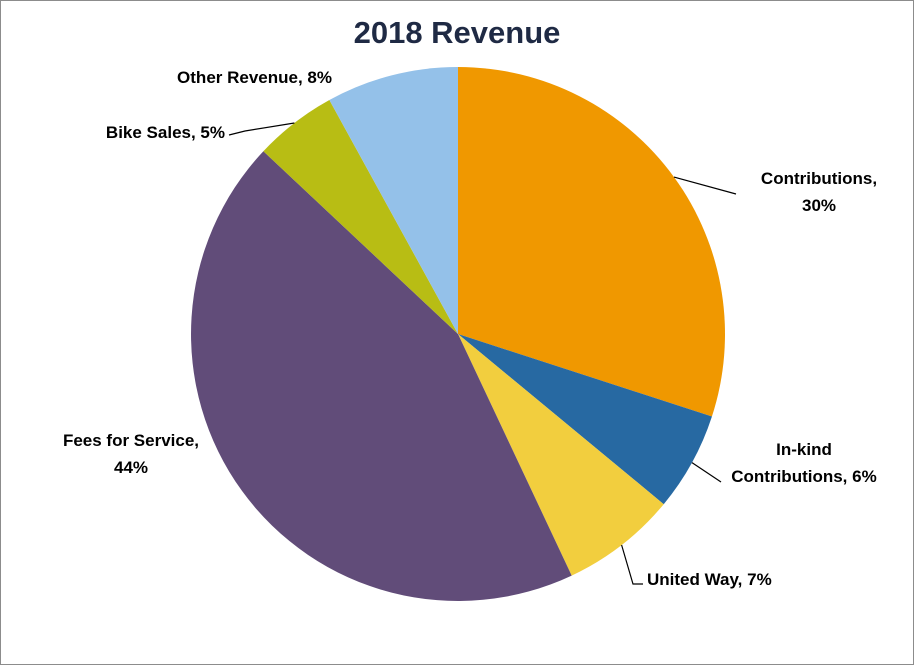 The height and width of the screenshot is (665, 914). I want to click on data-label-line: Bike Sales, 5%, so click(165, 132).